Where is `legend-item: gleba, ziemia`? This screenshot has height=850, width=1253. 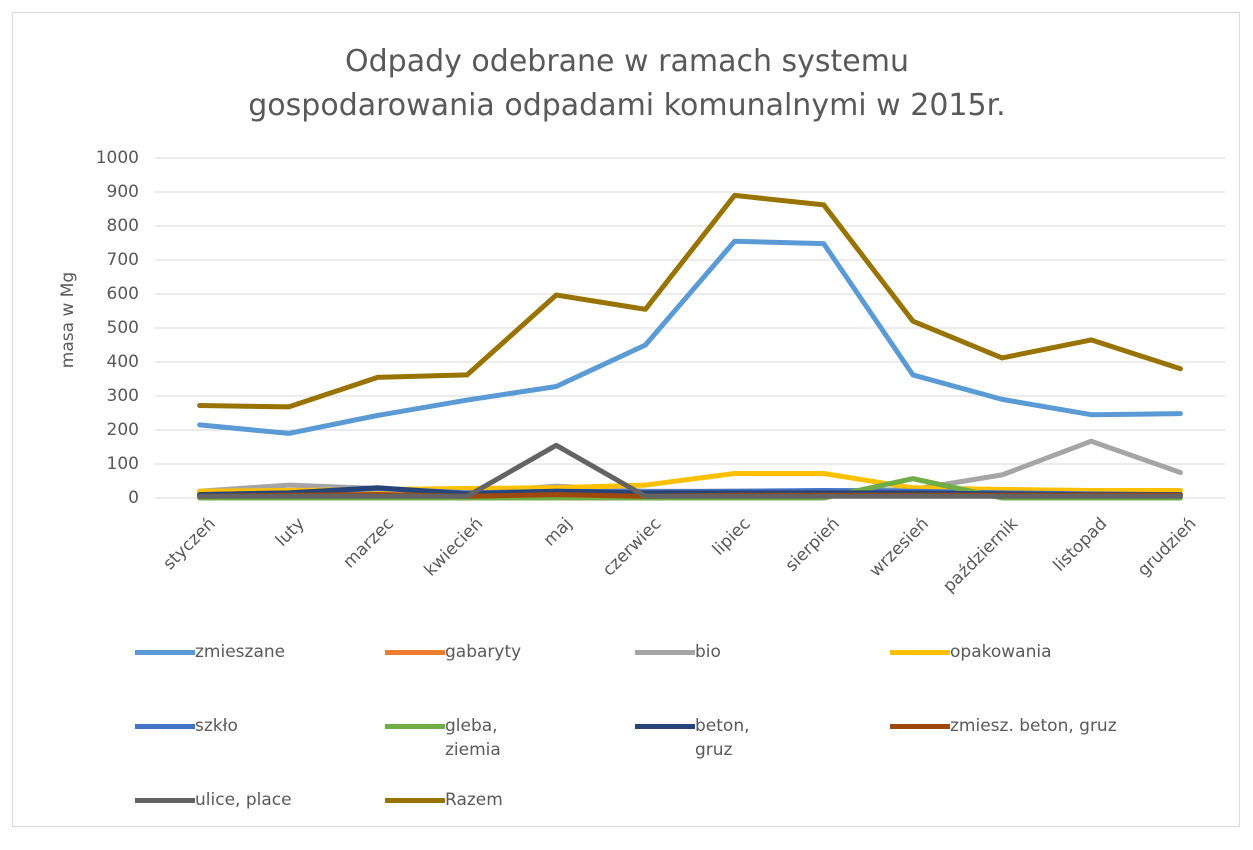 legend-item: gleba, ziemia is located at coordinates (510, 745).